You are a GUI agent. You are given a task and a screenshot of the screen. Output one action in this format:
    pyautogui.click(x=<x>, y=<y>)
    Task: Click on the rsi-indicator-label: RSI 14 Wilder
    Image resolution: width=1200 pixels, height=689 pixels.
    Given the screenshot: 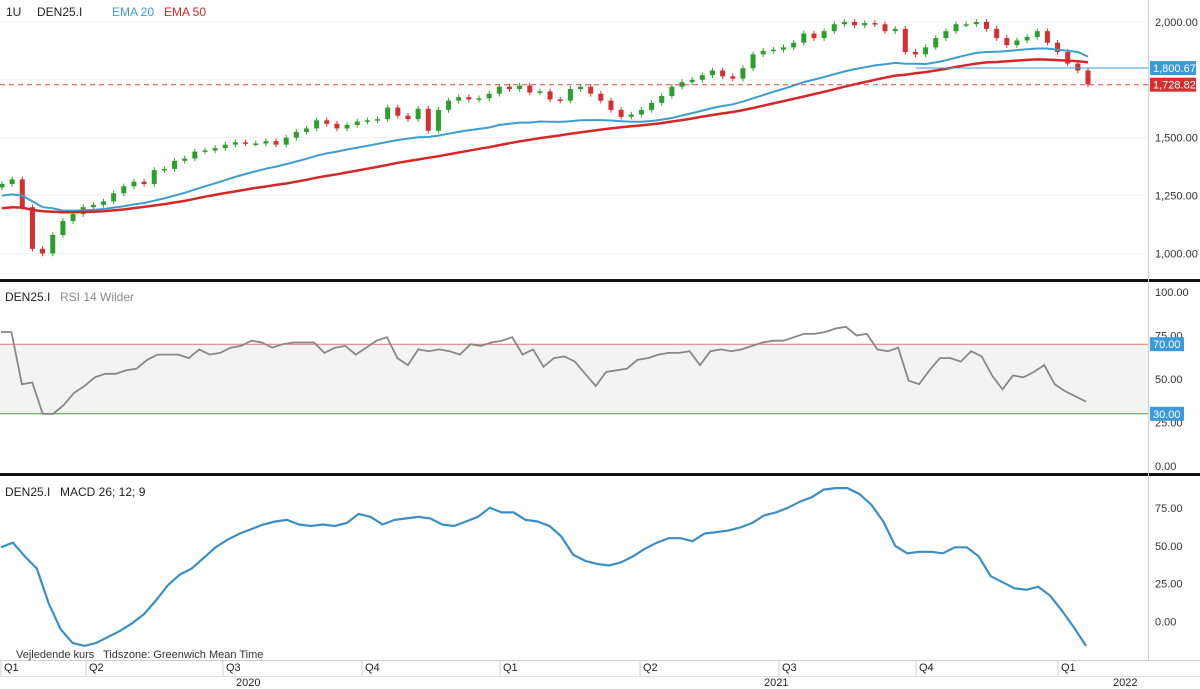 What is the action you would take?
    pyautogui.click(x=97, y=297)
    